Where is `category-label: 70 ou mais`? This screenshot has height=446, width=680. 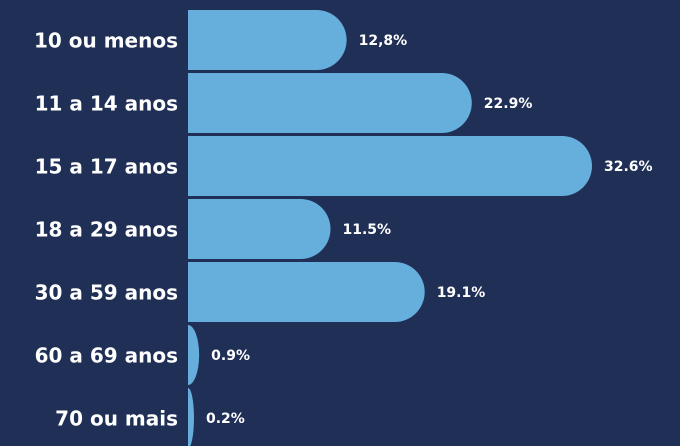 category-label: 70 ou mais is located at coordinates (116, 419).